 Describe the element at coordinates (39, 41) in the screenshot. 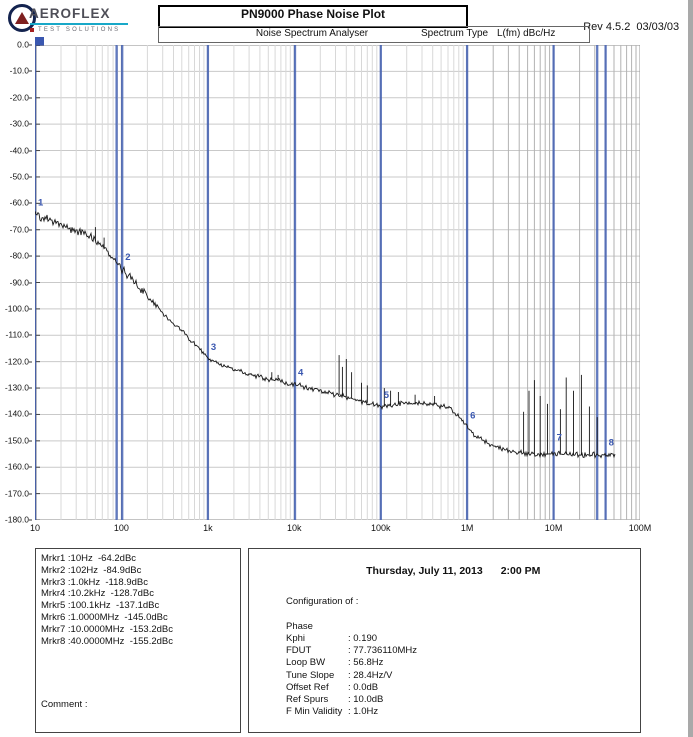

I see `plot-corner-marker` at that location.